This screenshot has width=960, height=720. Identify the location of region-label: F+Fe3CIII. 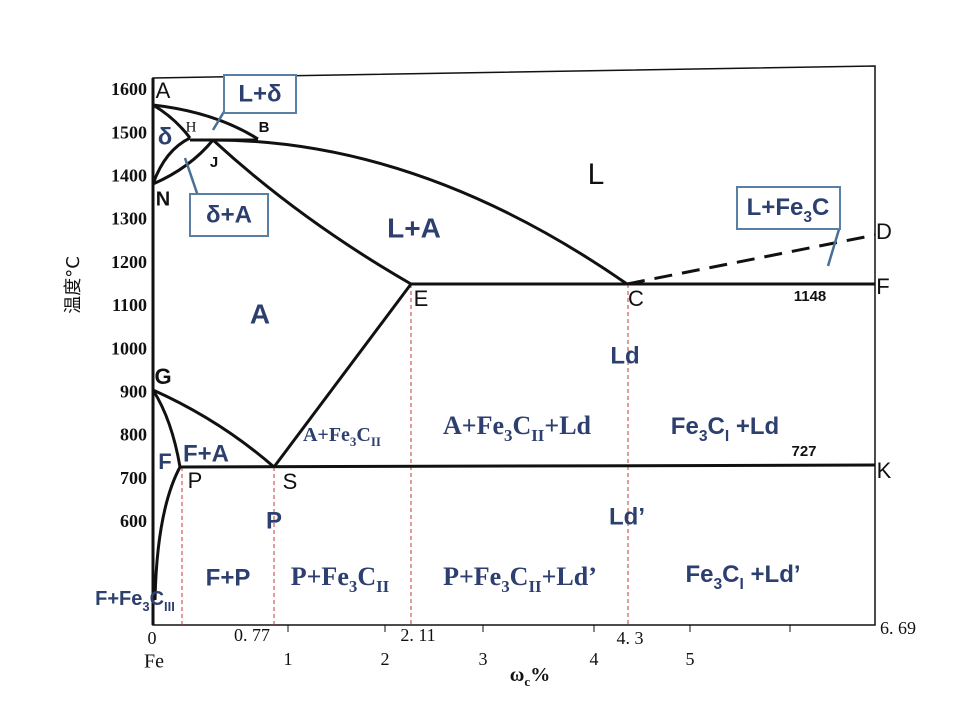
(135, 601).